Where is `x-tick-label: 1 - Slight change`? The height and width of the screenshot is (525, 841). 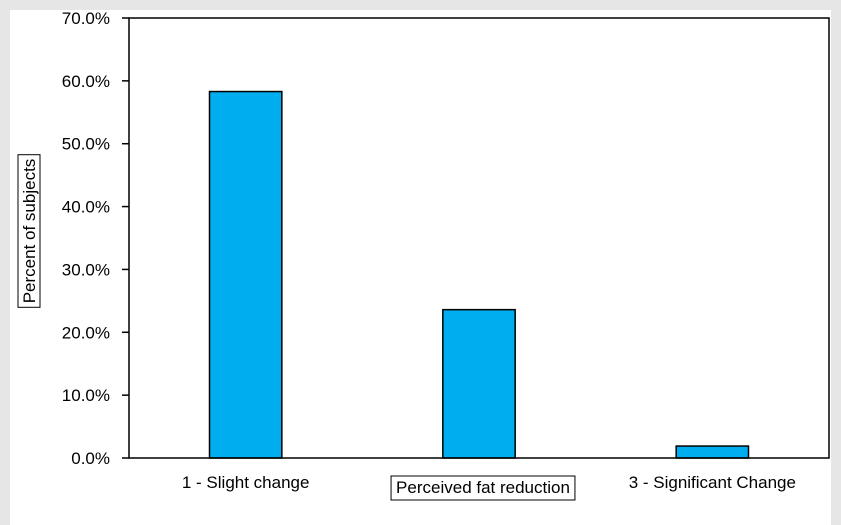
x-tick-label: 1 - Slight change is located at coordinates (246, 482).